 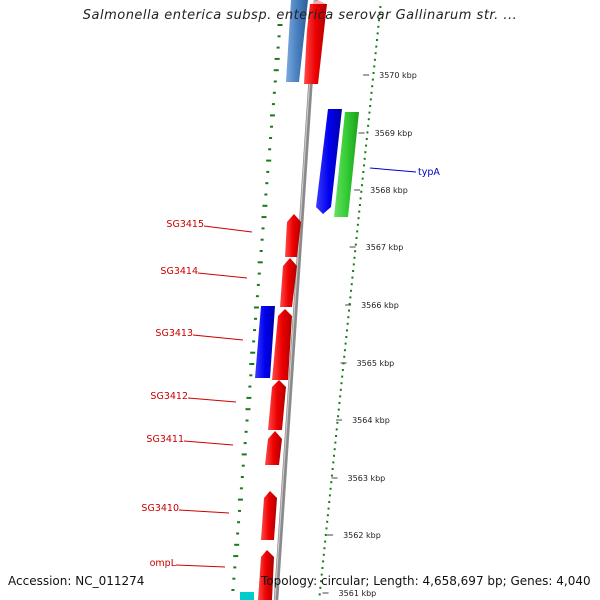 What do you see at coordinates (394, 133) in the screenshot?
I see `kbp-label: 3569 kbp` at bounding box center [394, 133].